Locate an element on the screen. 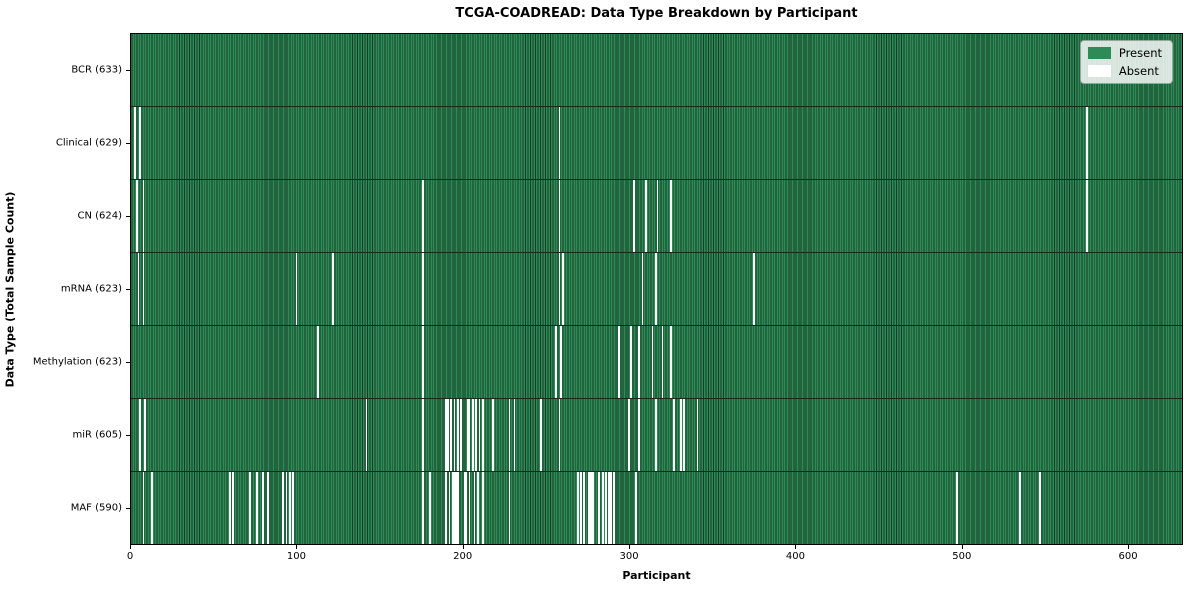 The height and width of the screenshot is (600, 1200). legend: Present Absent is located at coordinates (1126, 62).